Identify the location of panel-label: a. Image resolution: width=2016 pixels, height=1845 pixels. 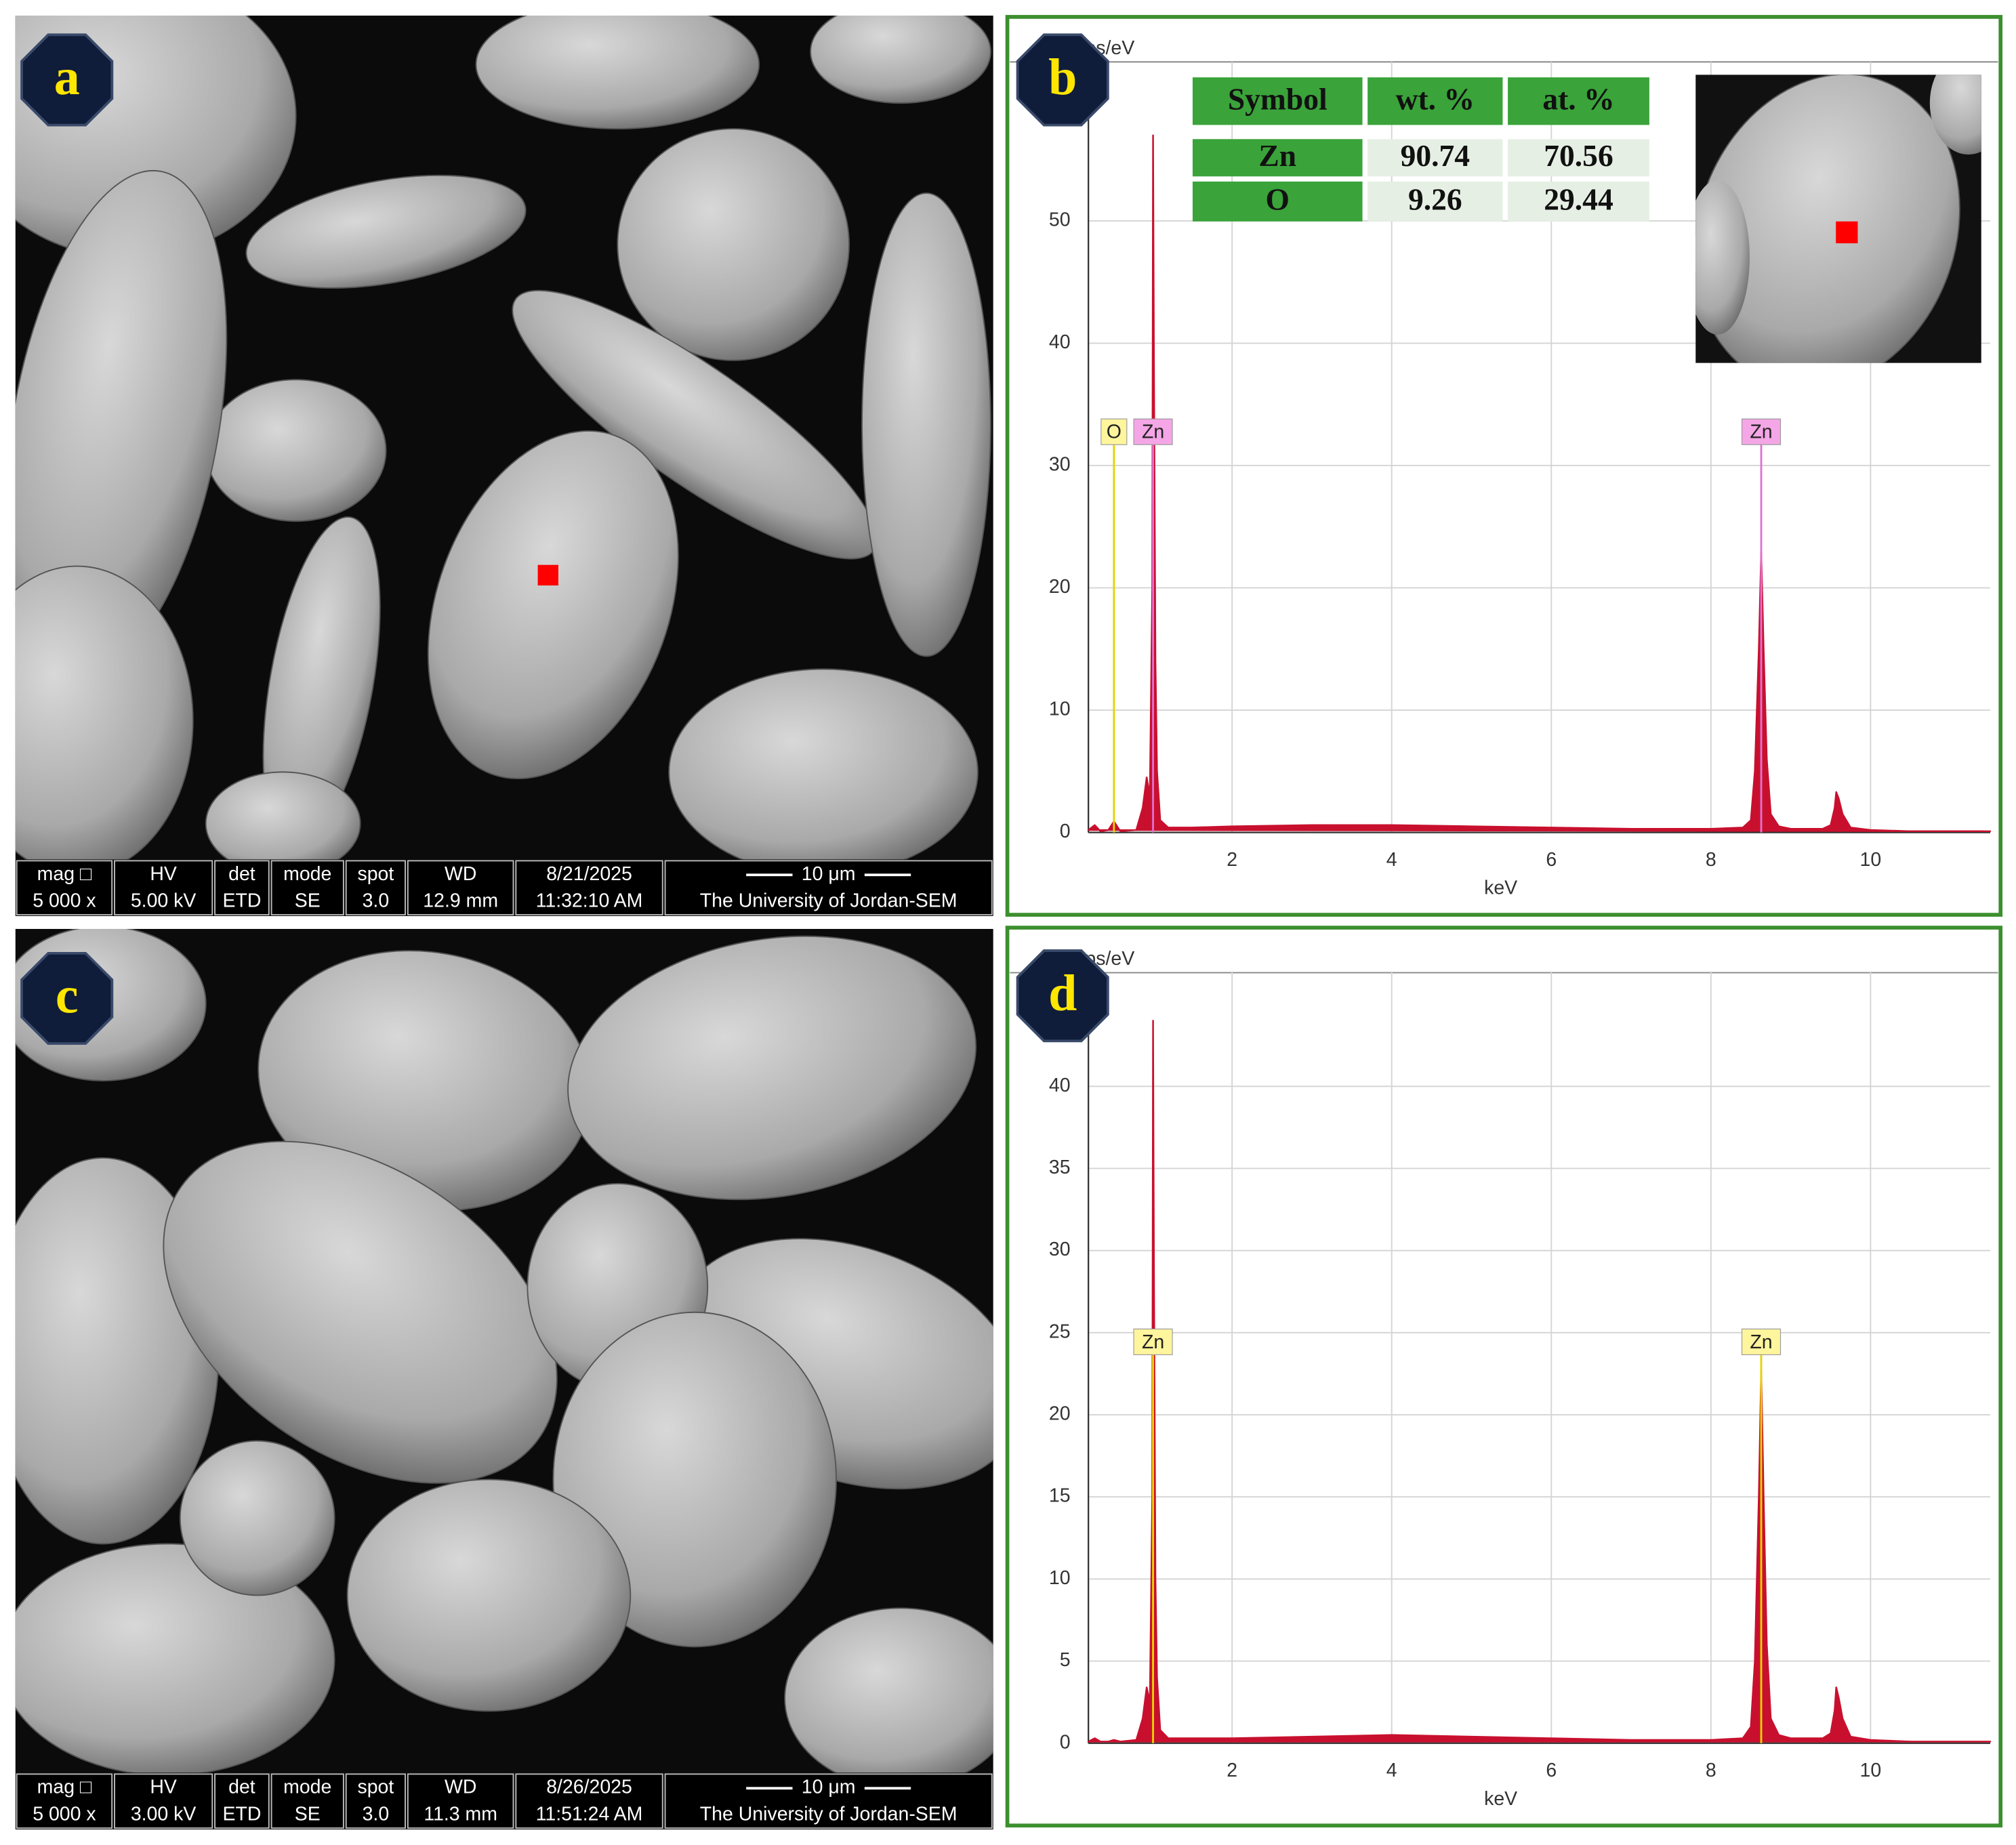
(67, 77).